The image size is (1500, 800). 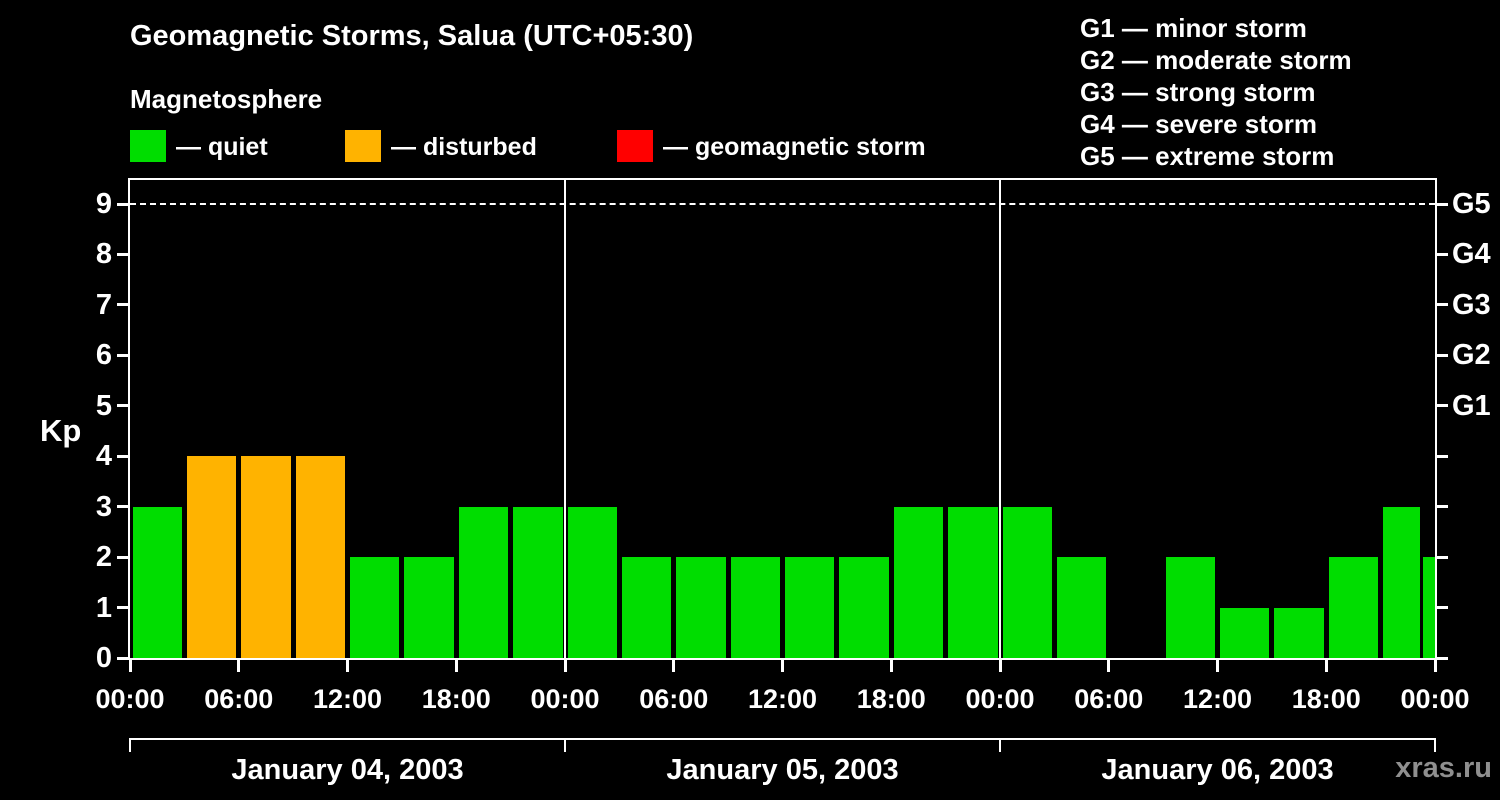 What do you see at coordinates (782, 204) in the screenshot?
I see `gridline-kp9` at bounding box center [782, 204].